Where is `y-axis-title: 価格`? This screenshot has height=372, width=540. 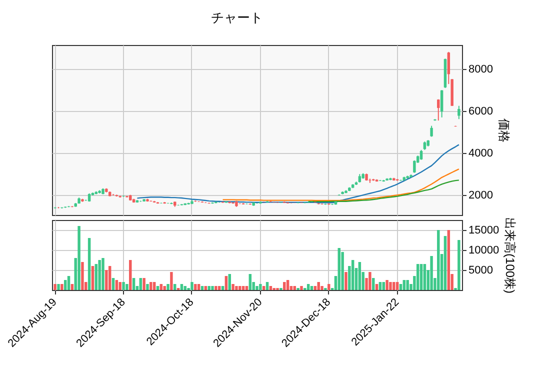 y-axis-title: 価格 is located at coordinates (503, 130).